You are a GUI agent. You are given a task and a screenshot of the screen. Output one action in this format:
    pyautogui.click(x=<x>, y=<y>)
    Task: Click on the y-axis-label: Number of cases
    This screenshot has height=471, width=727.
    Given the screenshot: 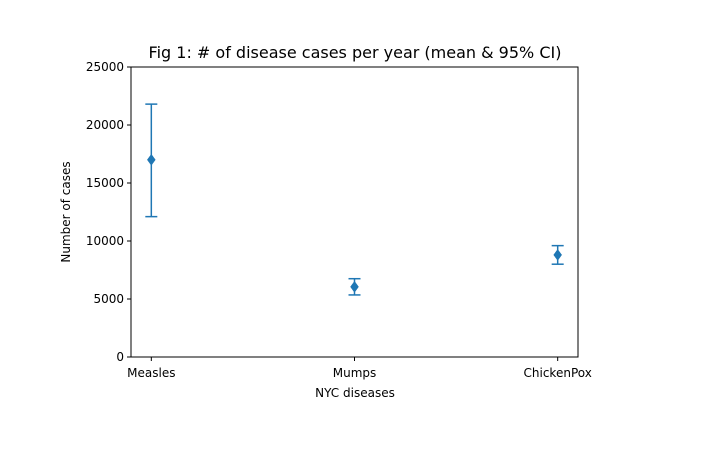 What is the action you would take?
    pyautogui.click(x=66, y=211)
    